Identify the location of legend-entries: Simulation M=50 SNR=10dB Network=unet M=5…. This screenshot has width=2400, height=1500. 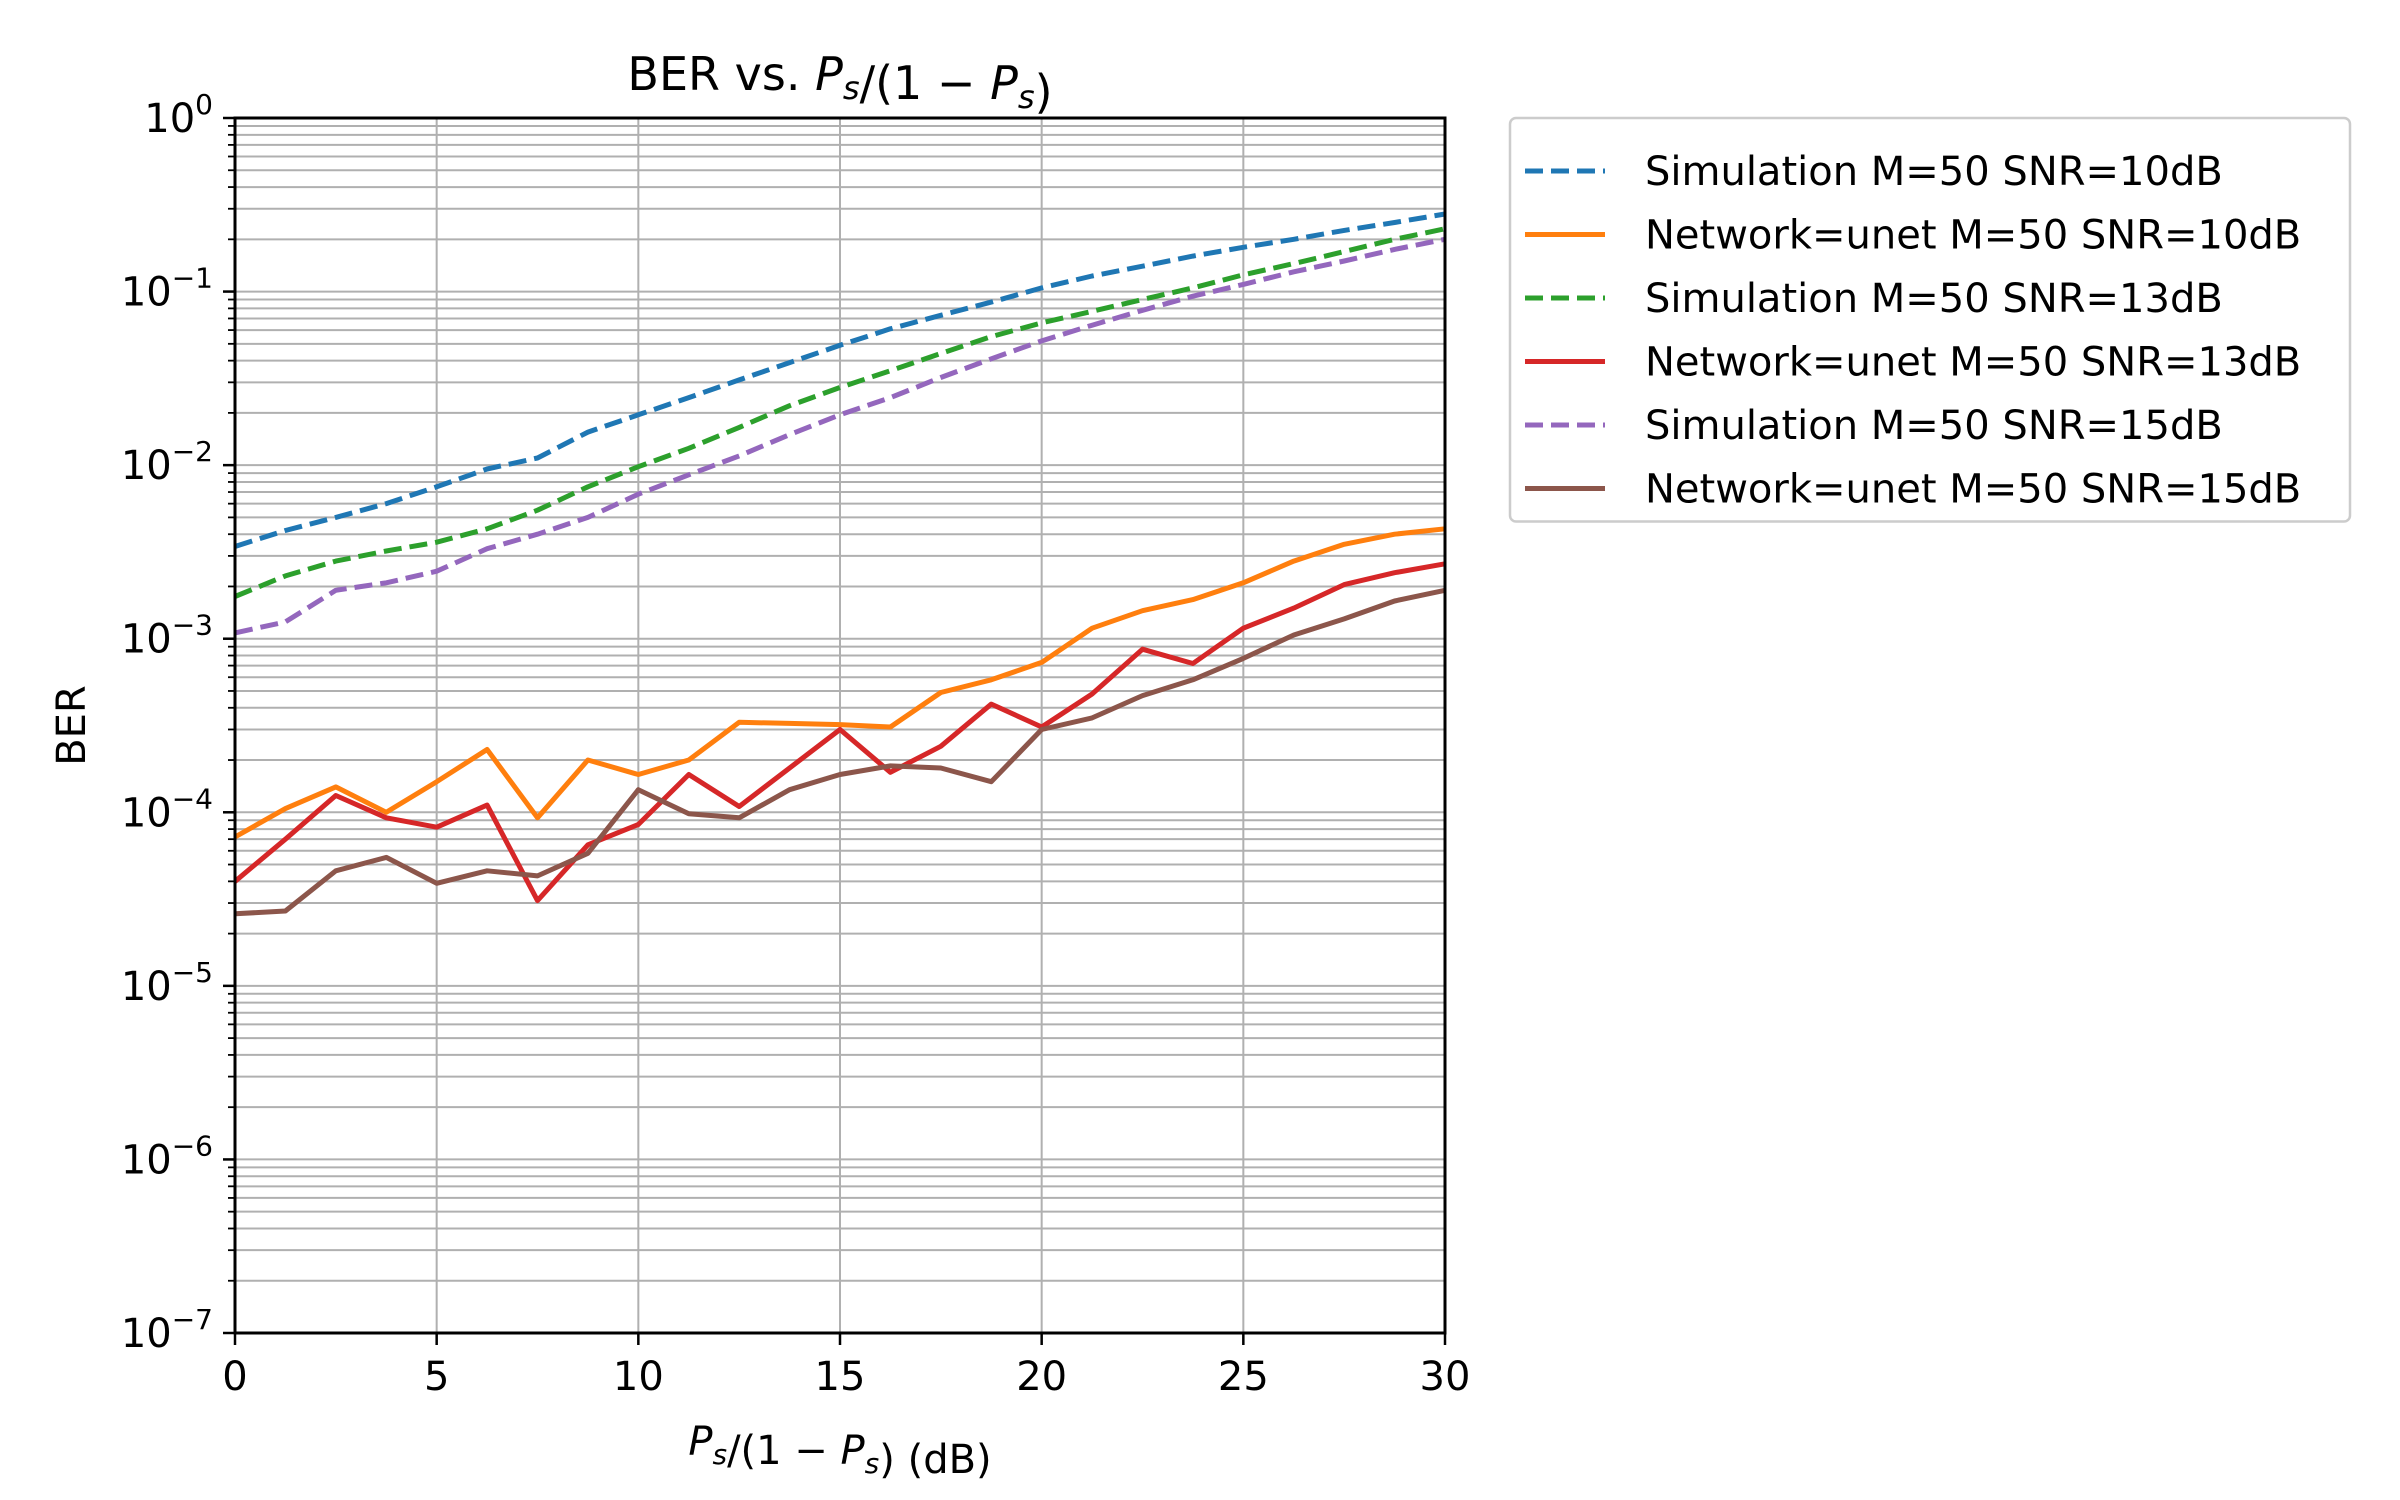
(1913, 331).